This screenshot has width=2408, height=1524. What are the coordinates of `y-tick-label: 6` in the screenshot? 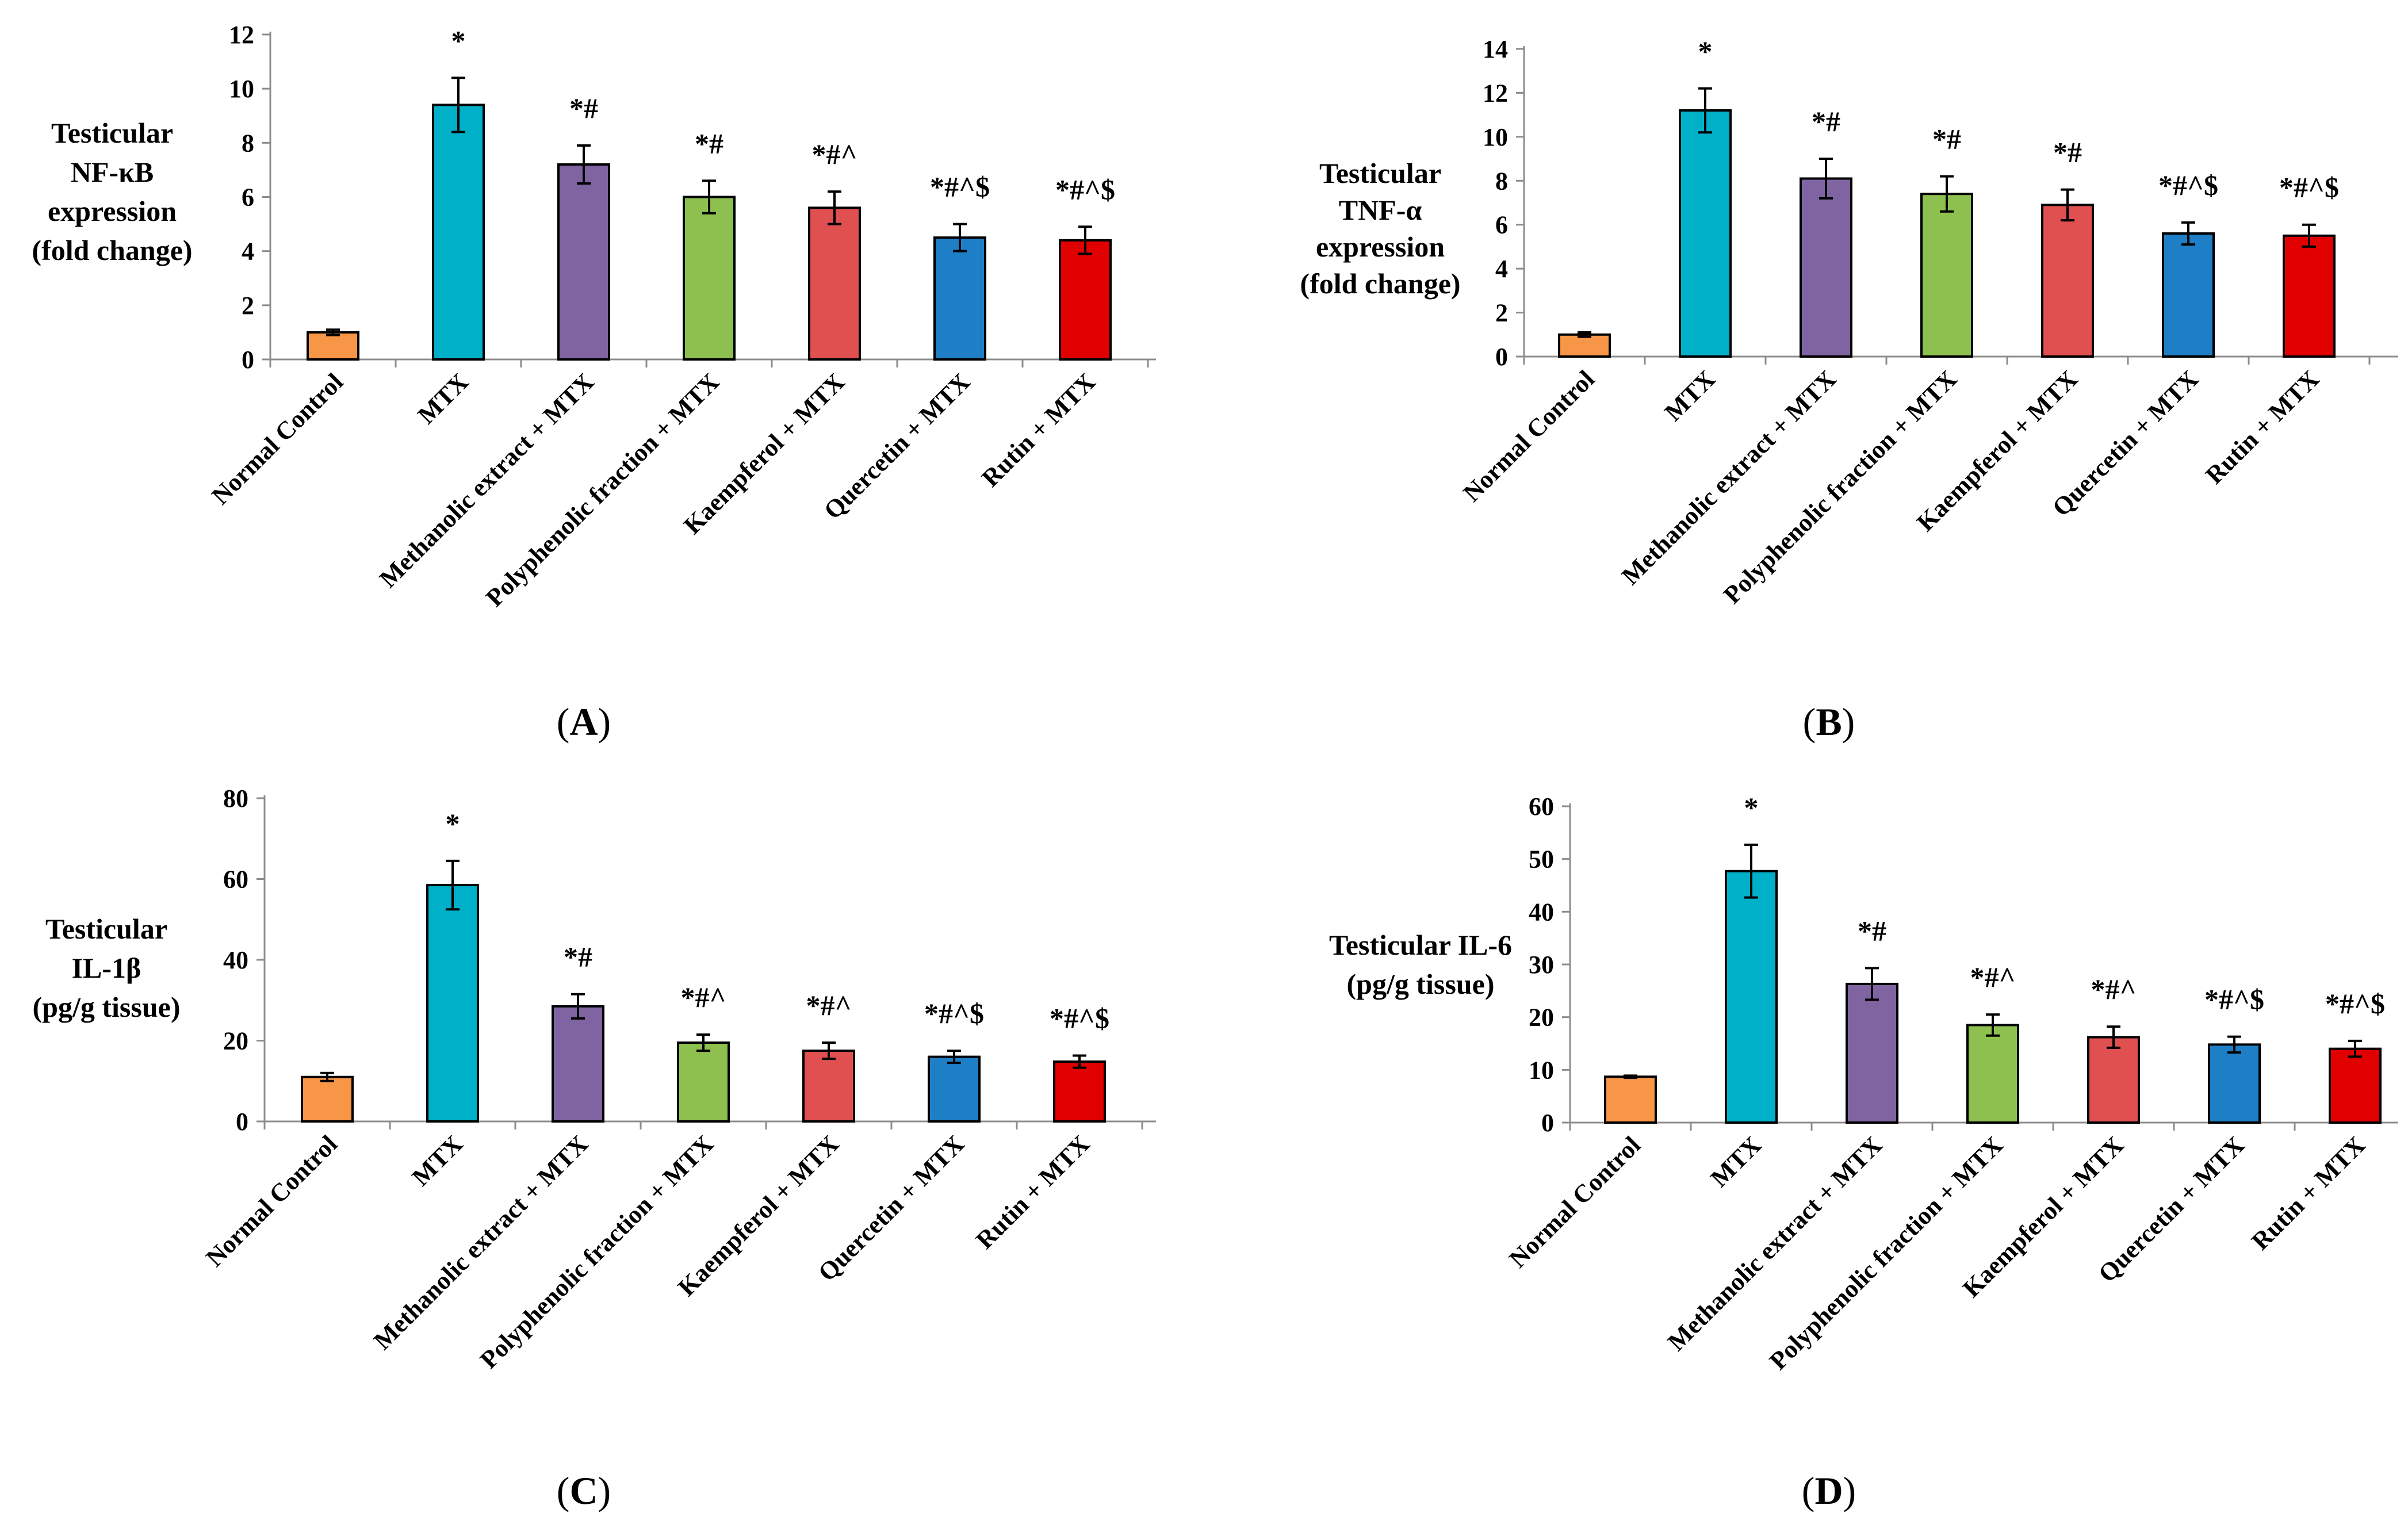 It's located at (248, 198).